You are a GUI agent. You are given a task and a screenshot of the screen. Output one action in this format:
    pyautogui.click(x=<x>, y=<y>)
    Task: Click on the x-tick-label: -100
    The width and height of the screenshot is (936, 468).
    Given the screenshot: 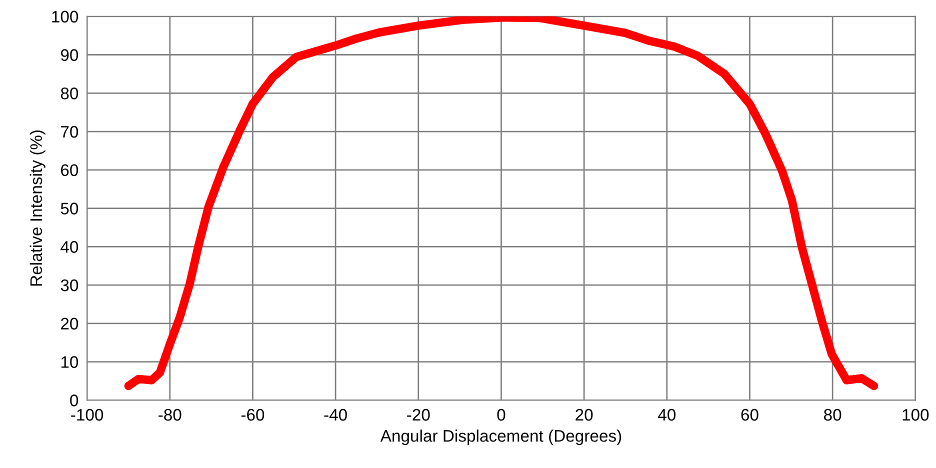 What is the action you would take?
    pyautogui.click(x=87, y=414)
    